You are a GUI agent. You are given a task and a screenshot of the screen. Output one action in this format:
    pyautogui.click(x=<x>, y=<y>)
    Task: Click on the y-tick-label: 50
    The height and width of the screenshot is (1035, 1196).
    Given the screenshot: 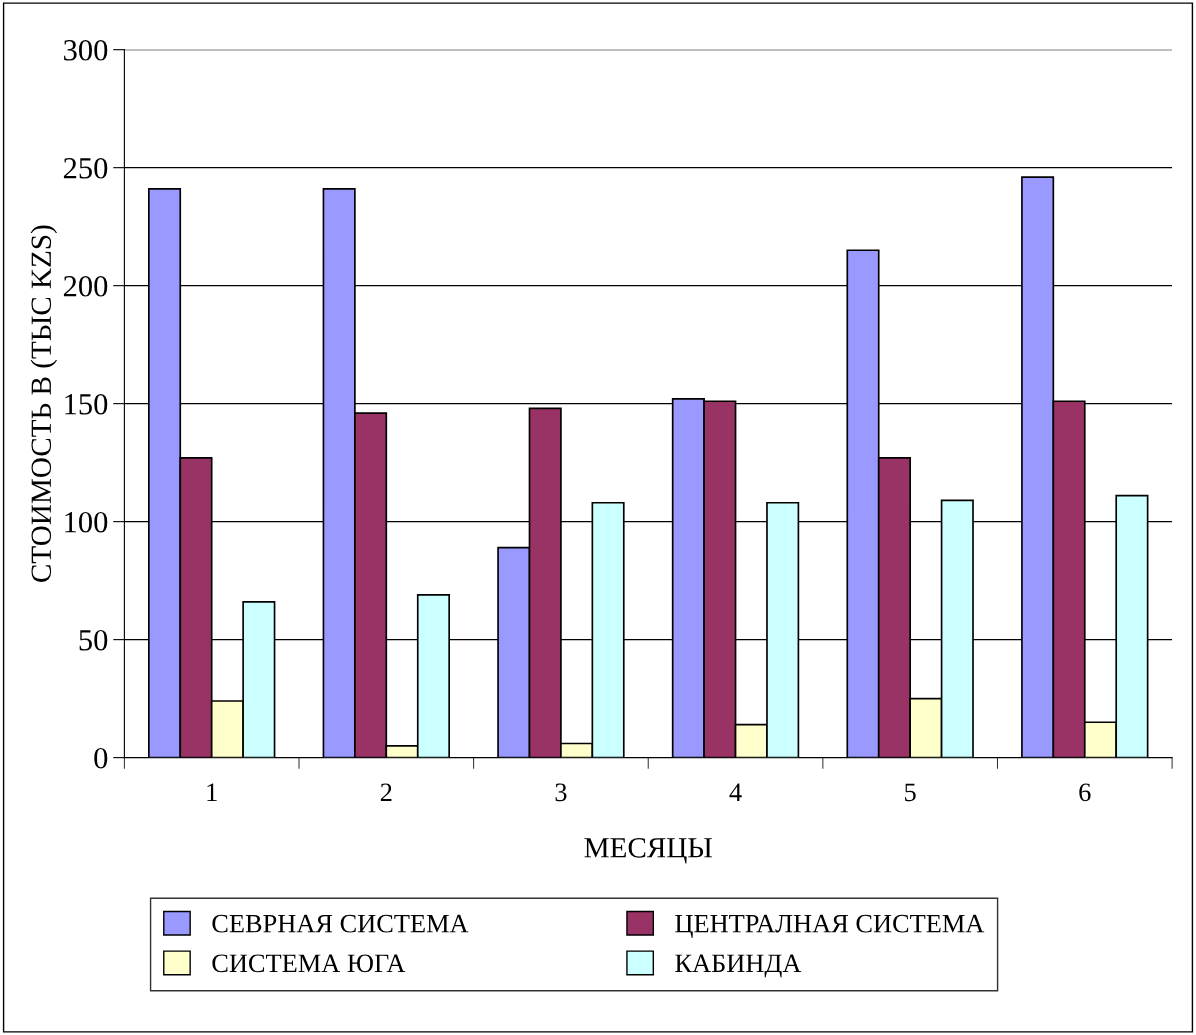 What is the action you would take?
    pyautogui.click(x=93, y=640)
    